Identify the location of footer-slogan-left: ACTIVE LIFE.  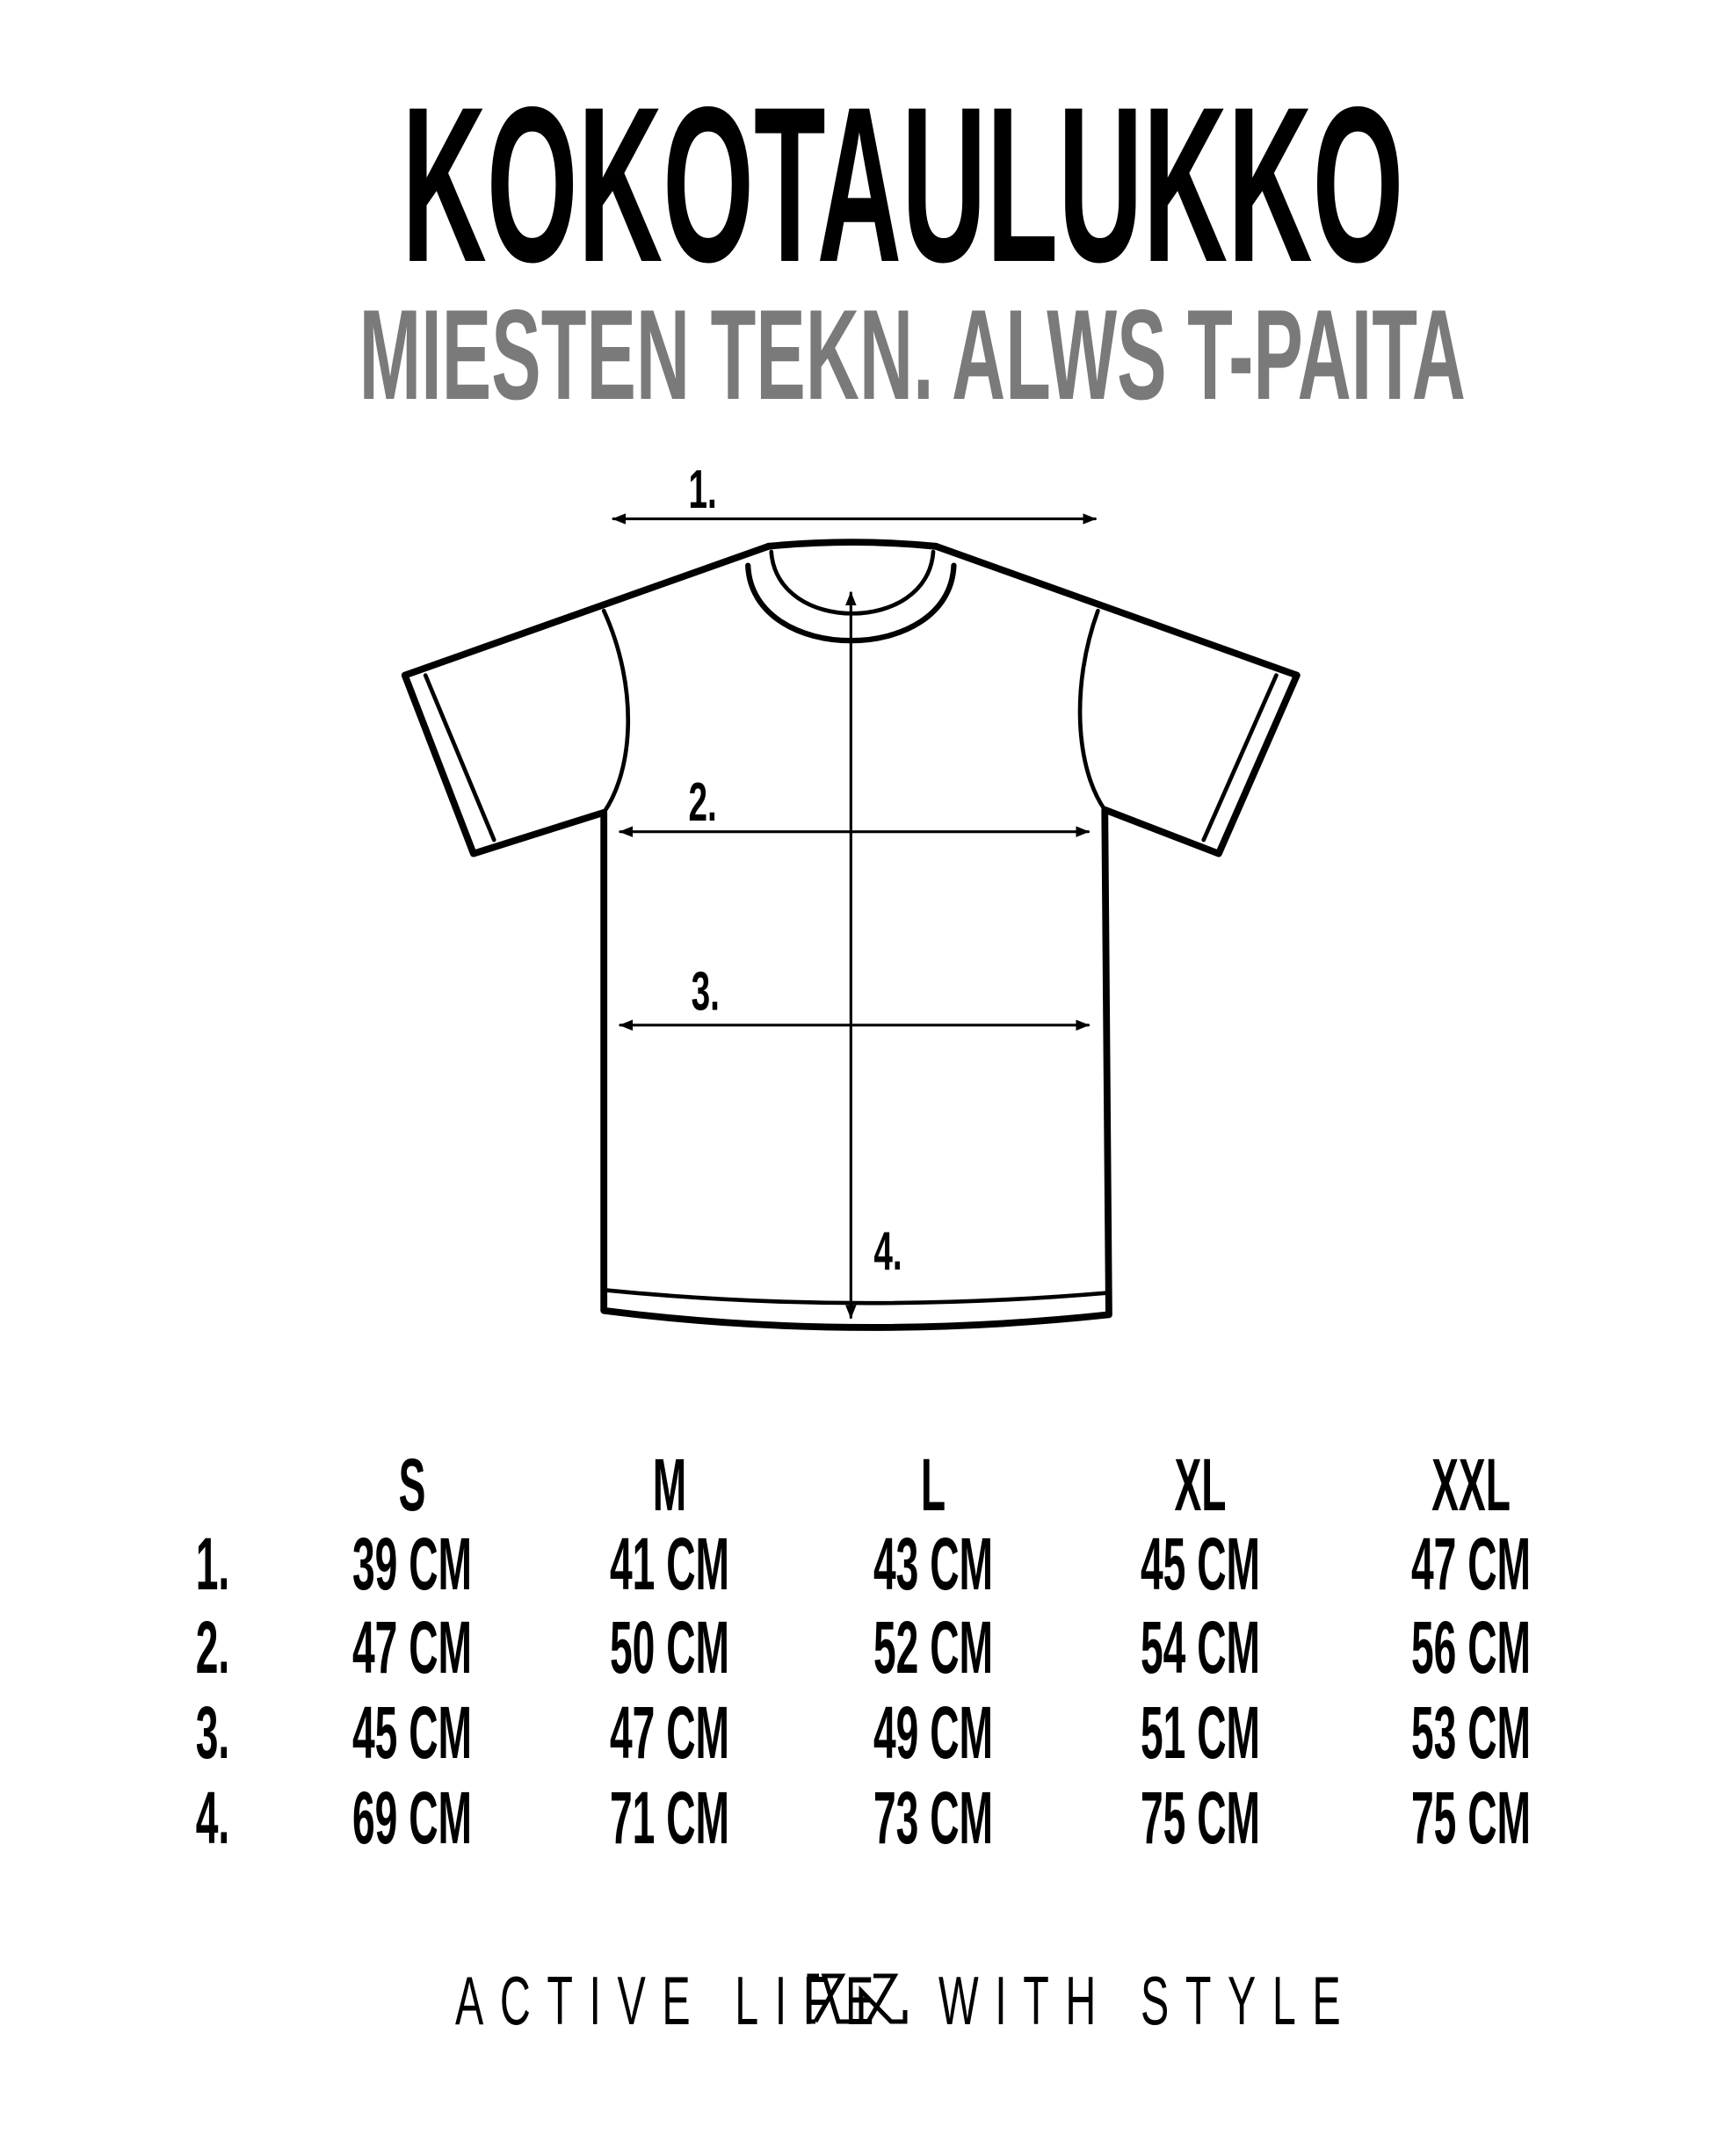
(672, 2000).